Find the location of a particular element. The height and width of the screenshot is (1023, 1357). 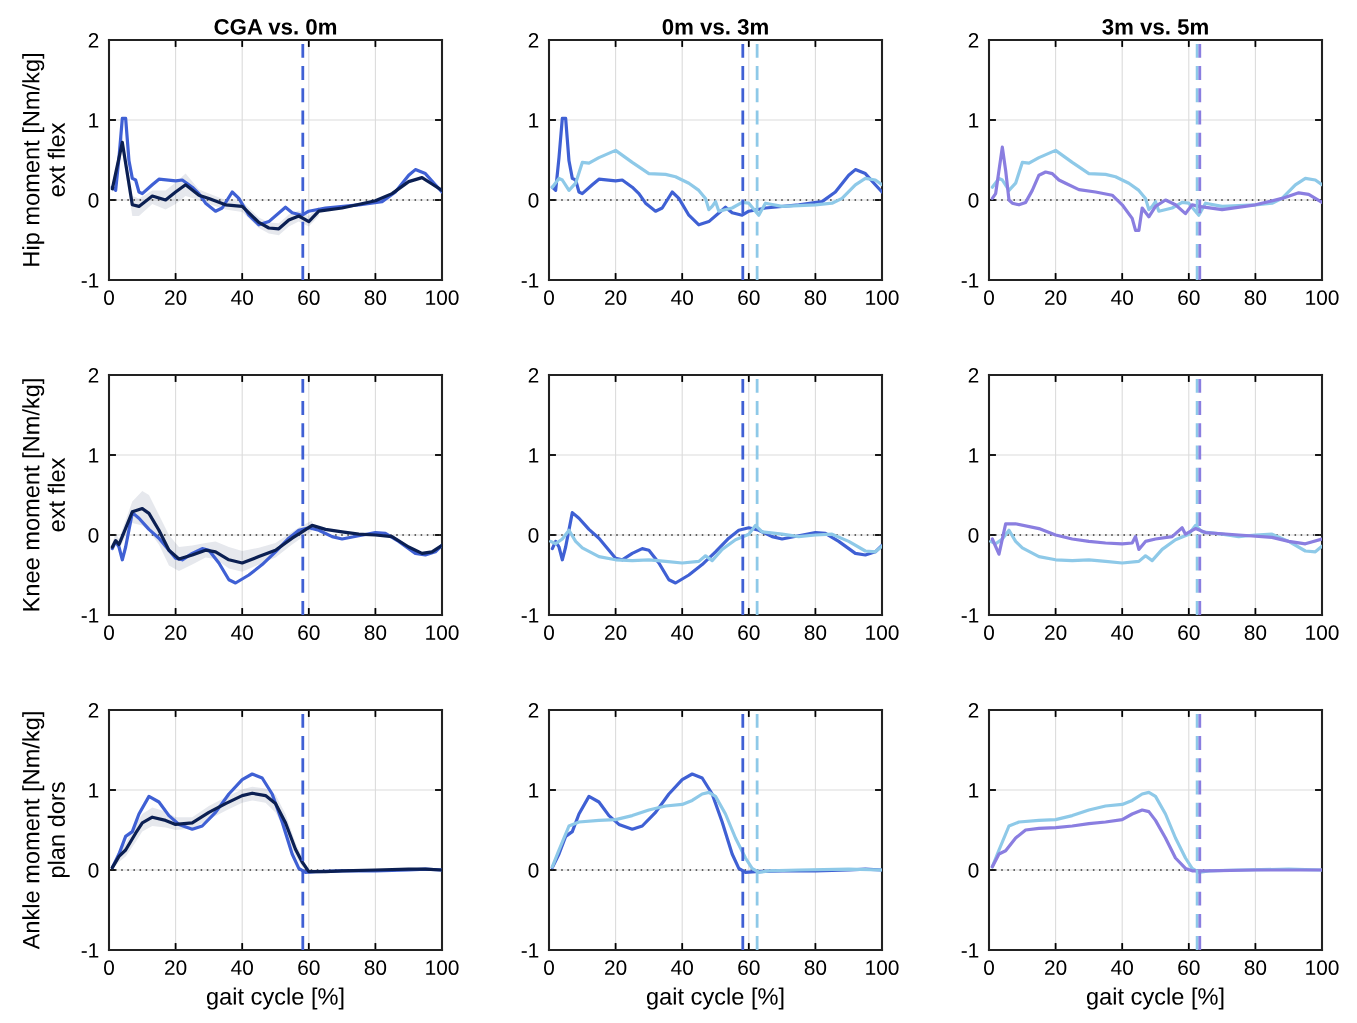

chart-title: 0m vs. 3m is located at coordinates (715, 26).